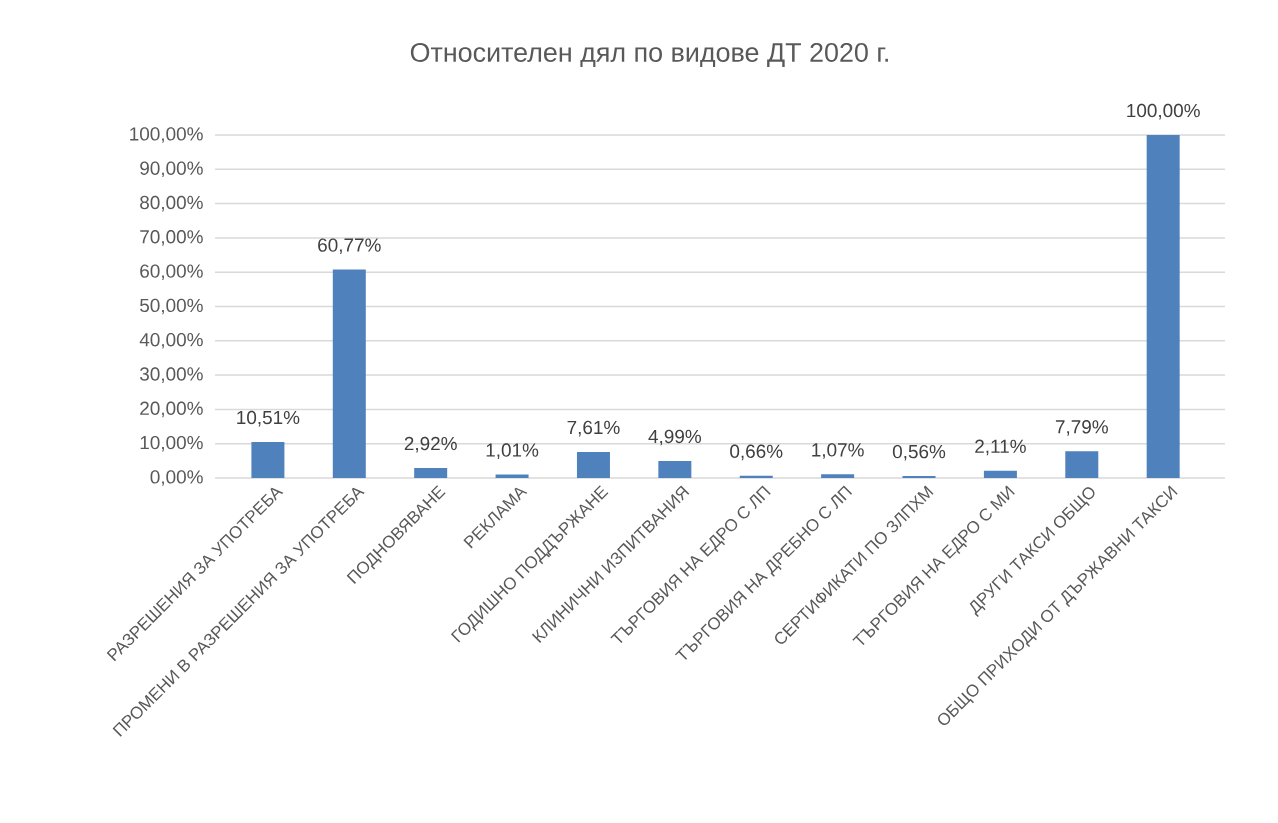  I want to click on y-tick-label: 60,00%, so click(171, 272).